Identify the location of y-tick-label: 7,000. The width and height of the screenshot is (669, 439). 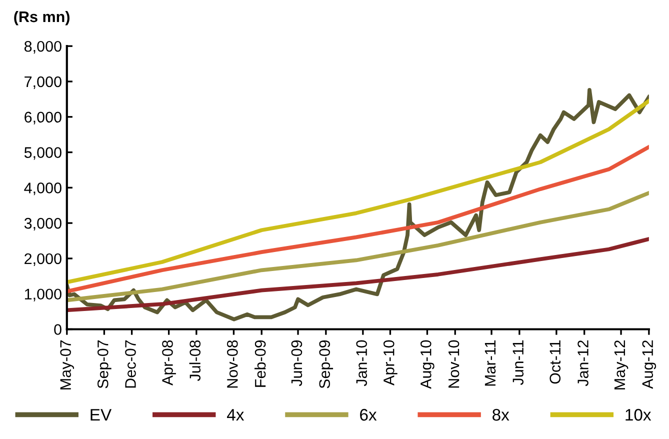
(43, 82).